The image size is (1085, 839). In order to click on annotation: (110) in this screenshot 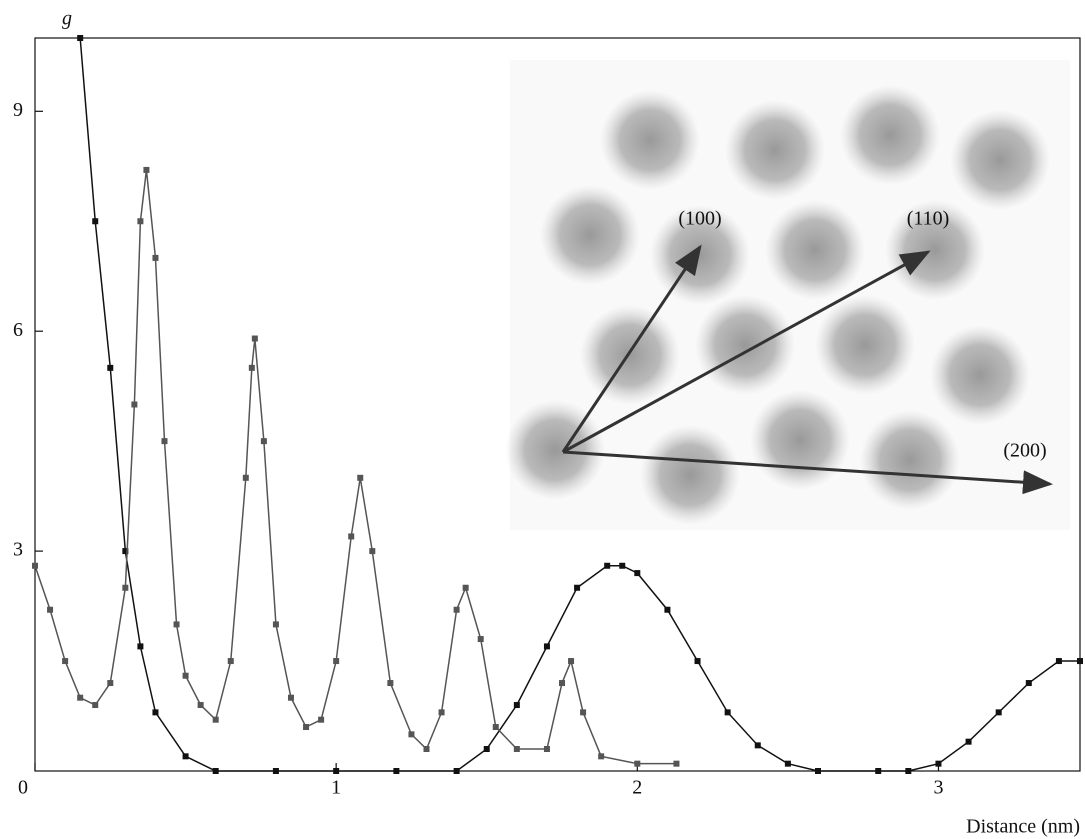, I will do `click(928, 219)`.